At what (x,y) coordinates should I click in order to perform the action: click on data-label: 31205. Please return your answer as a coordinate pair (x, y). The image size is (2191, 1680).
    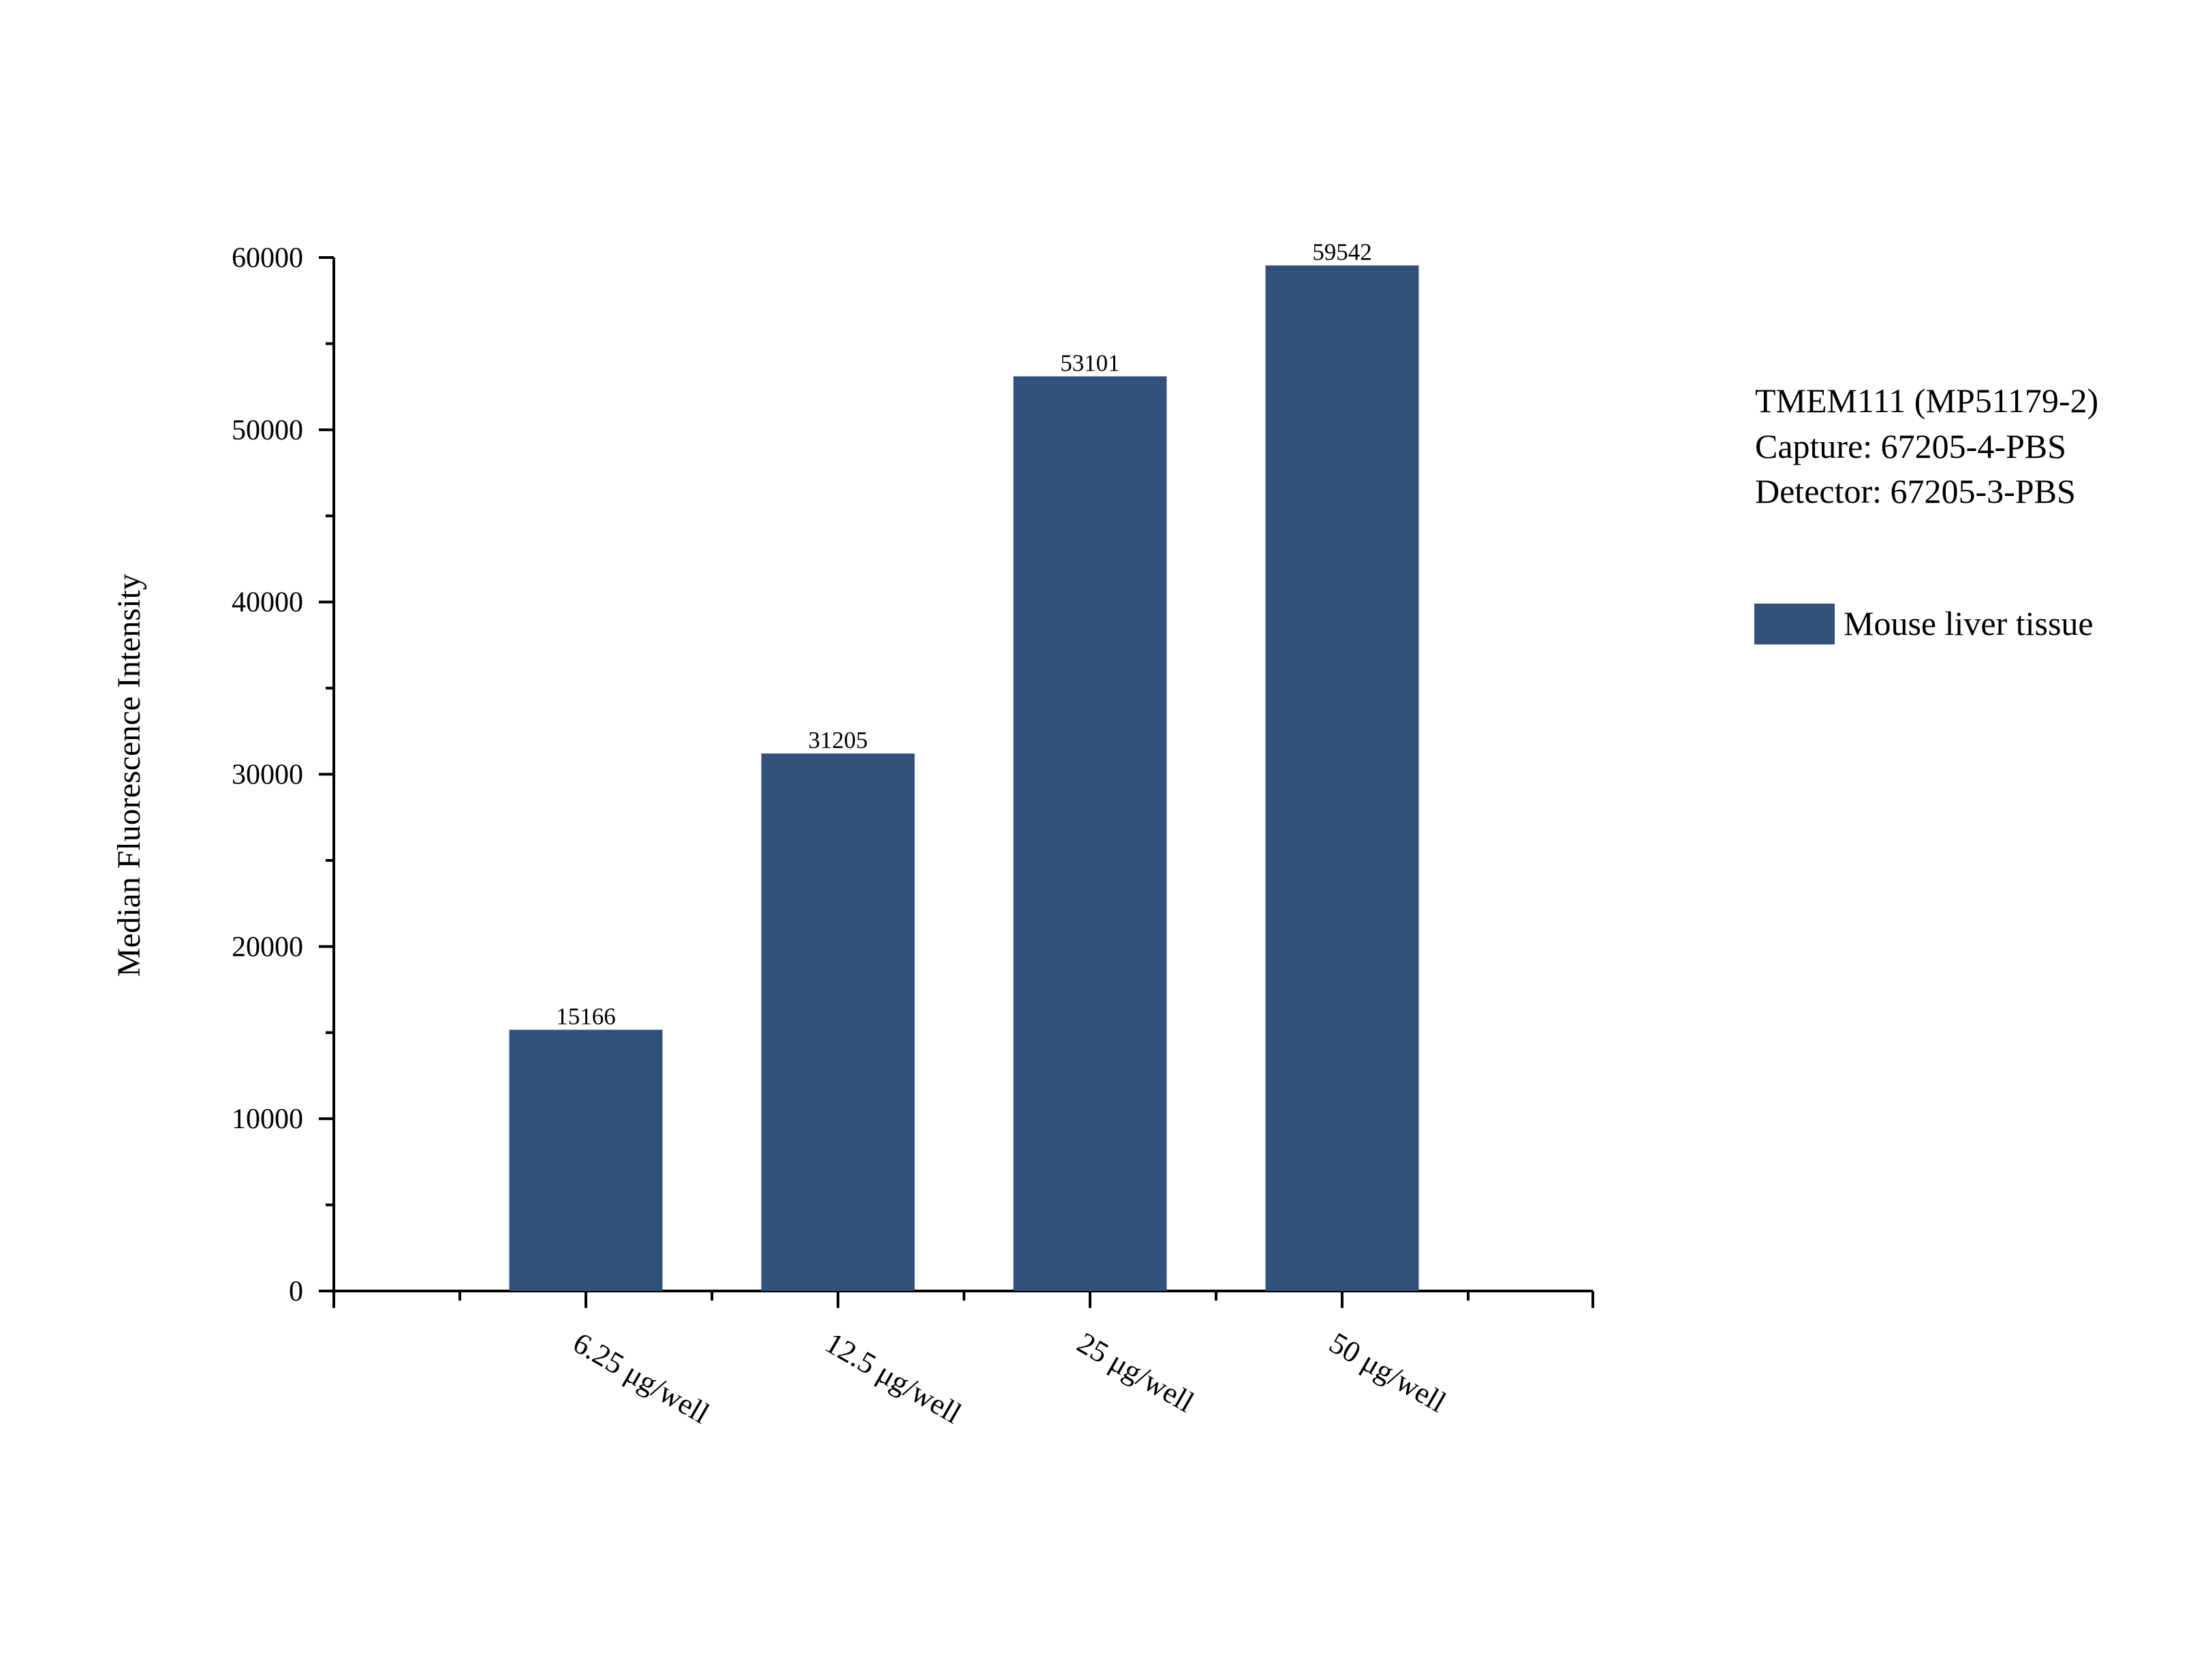
    Looking at the image, I should click on (838, 740).